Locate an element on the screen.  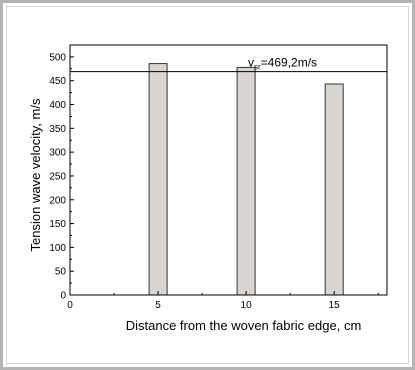
x-axis-title: Distance from the woven fabric edge, cm is located at coordinates (244, 325).